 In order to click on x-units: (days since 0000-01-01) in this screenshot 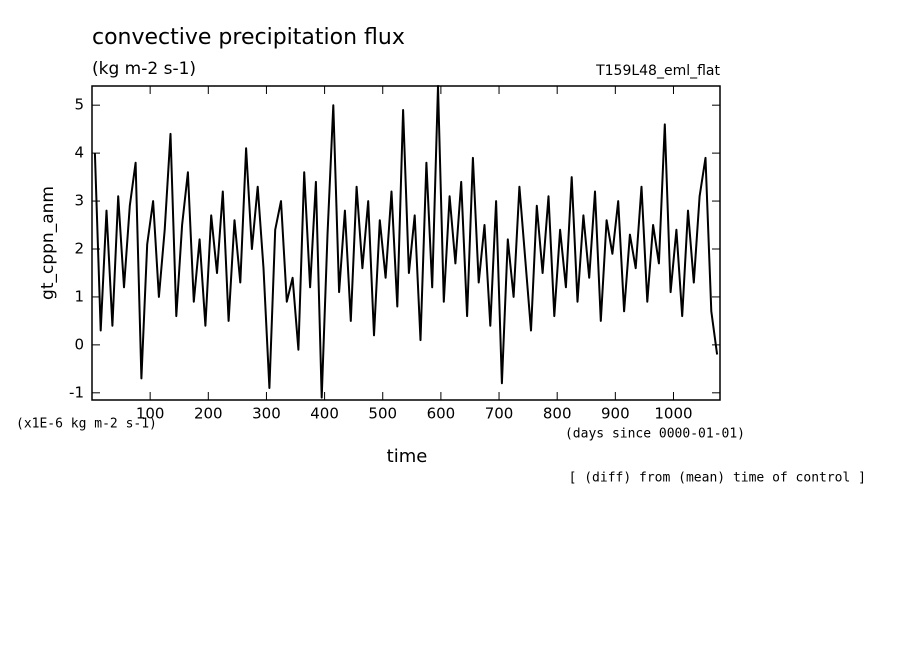, I will do `click(655, 434)`.